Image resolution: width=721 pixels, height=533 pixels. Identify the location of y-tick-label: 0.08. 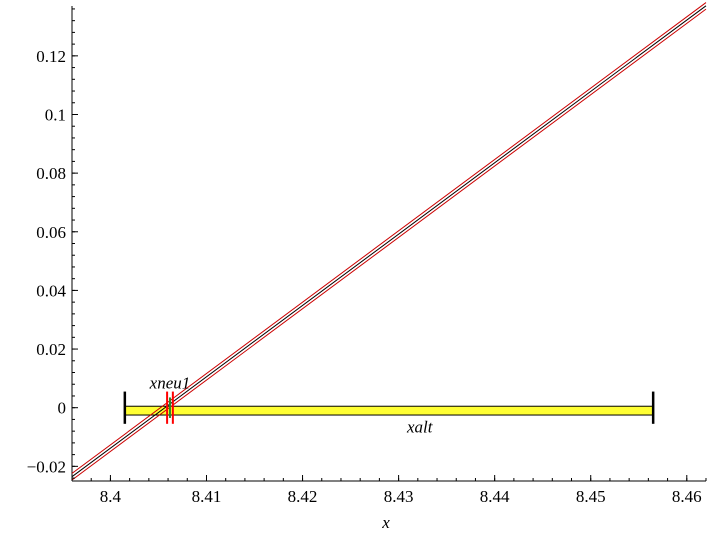
(51, 173).